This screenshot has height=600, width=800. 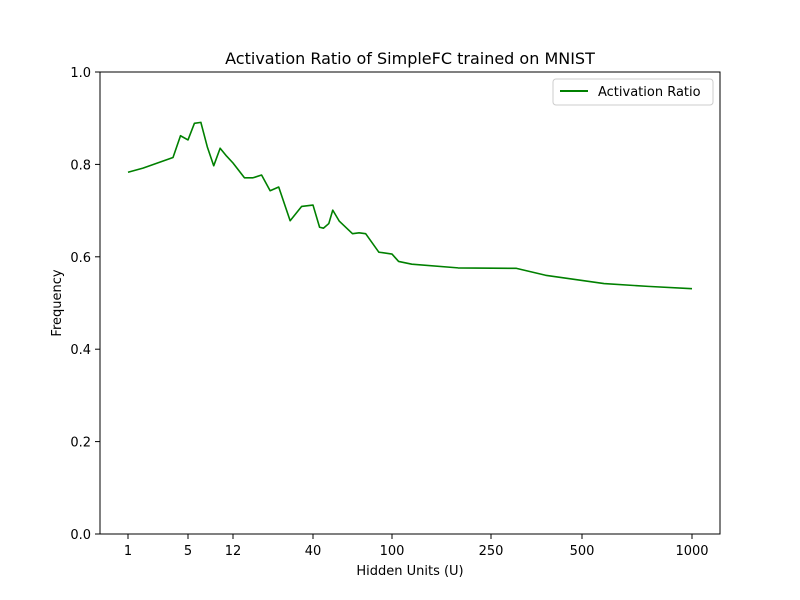 What do you see at coordinates (188, 551) in the screenshot?
I see `x-tick-label: 5` at bounding box center [188, 551].